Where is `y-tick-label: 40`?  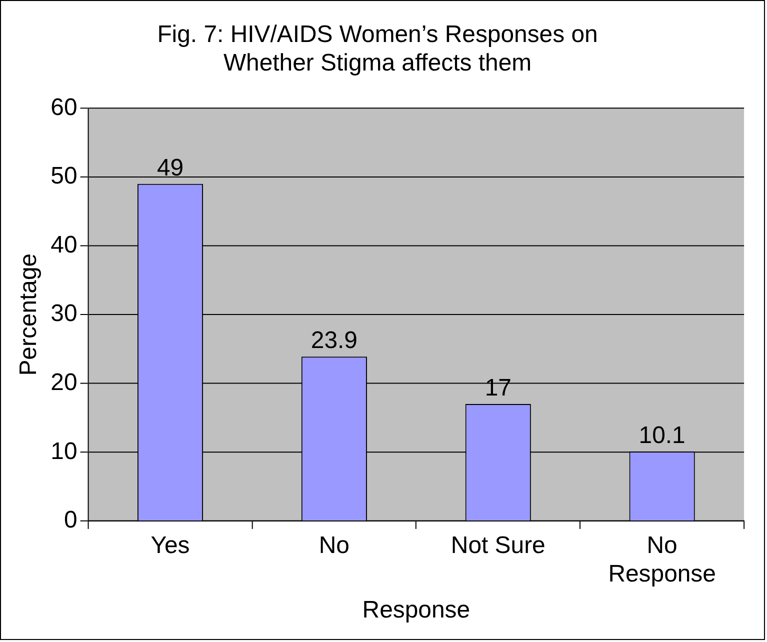
y-tick-label: 40 is located at coordinates (64, 244).